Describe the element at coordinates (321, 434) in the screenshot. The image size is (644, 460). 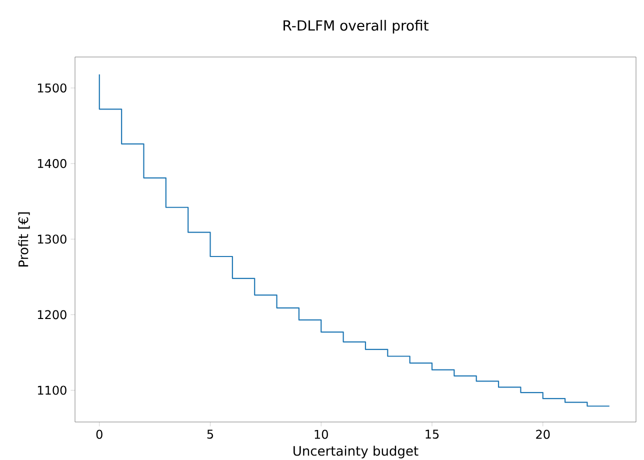
I see `x-tick-label: 10` at that location.